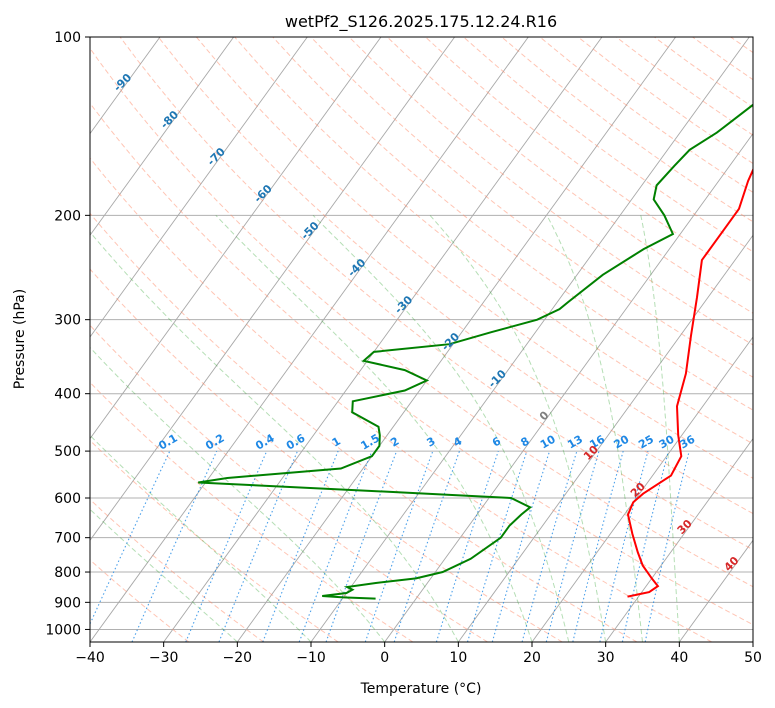  What do you see at coordinates (394, 442) in the screenshot?
I see `mixing-ratio-label: 2` at bounding box center [394, 442].